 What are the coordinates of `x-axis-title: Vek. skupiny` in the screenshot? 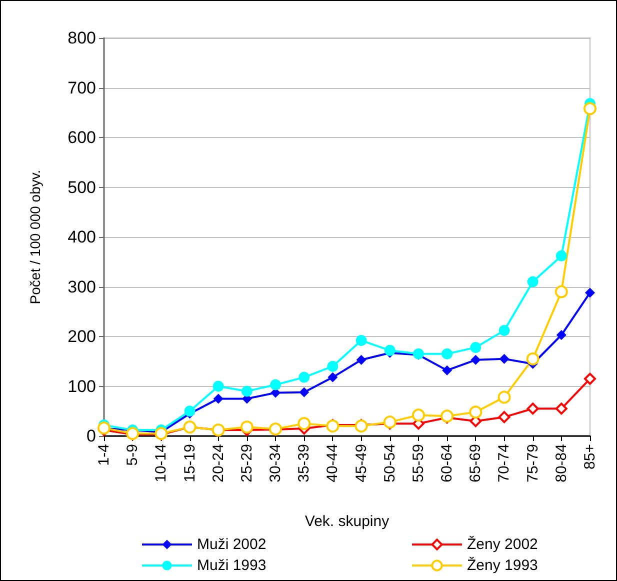 It's located at (347, 521).